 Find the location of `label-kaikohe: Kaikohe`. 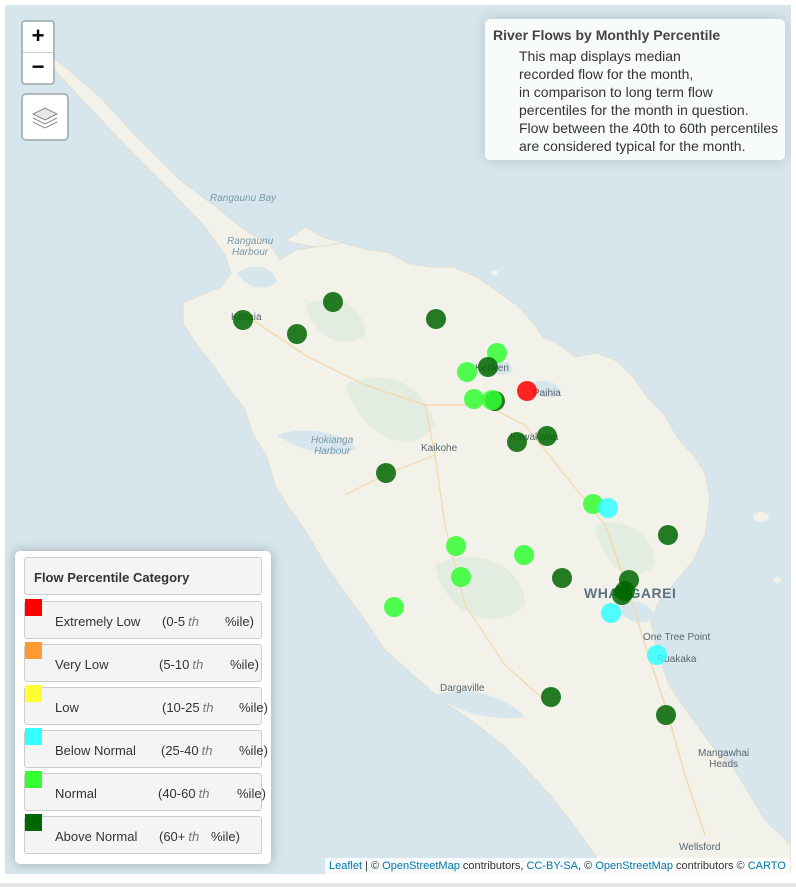

label-kaikohe: Kaikohe is located at coordinates (439, 448).